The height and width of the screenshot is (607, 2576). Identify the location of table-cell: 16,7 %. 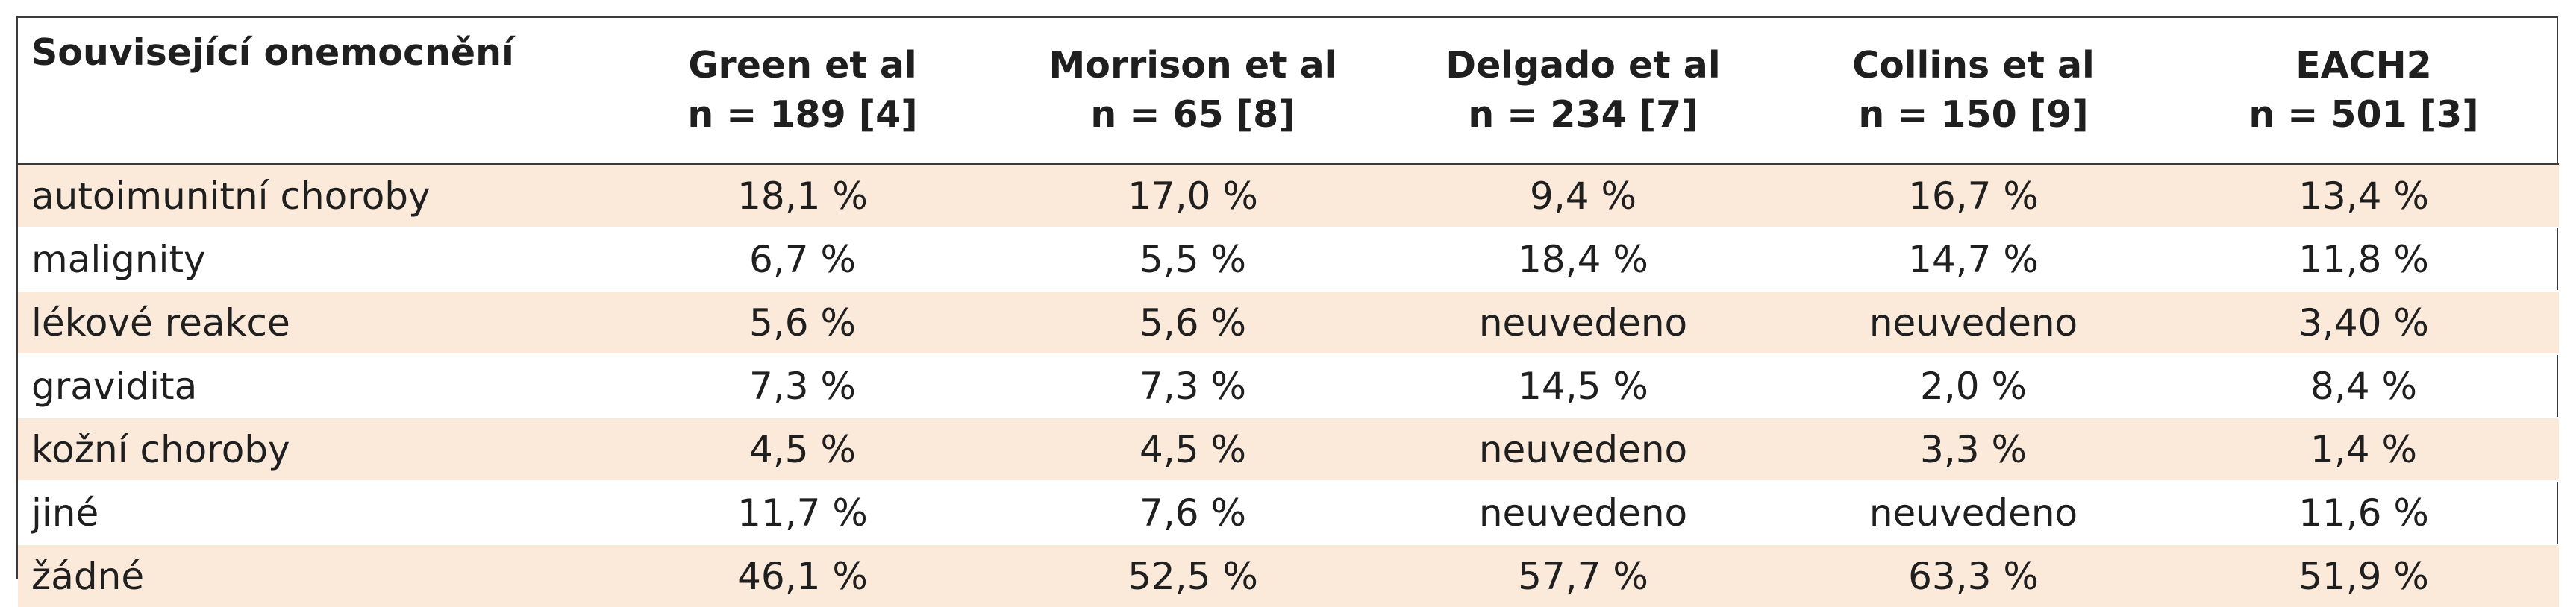
(1973, 196).